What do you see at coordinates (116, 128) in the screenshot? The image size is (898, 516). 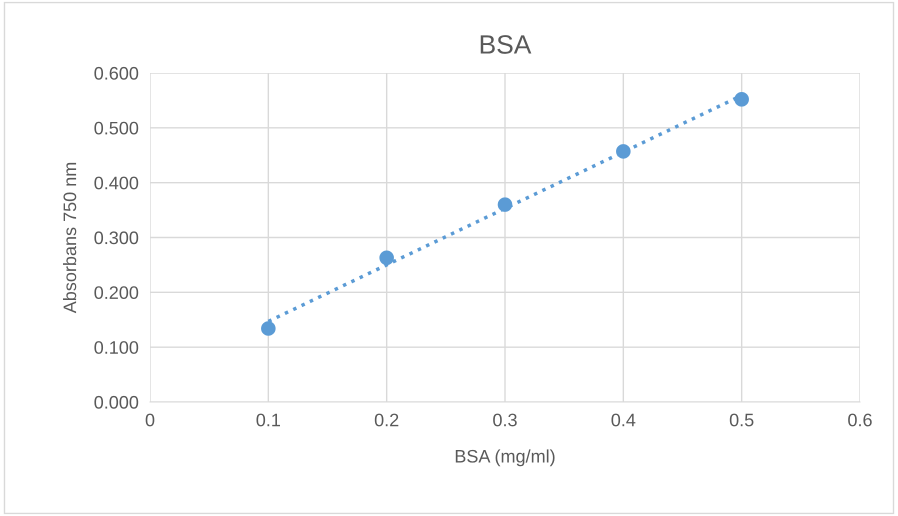 I see `y-tick-label: 0.500` at bounding box center [116, 128].